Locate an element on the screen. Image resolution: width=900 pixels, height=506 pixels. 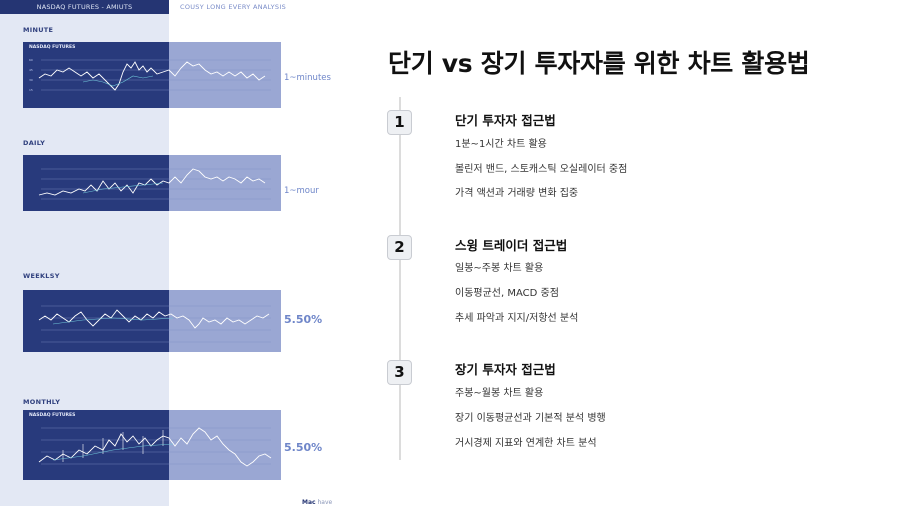
page-title: 단기 vs 장기 투자자를 위한 차트 활용법 is located at coordinates (599, 63).